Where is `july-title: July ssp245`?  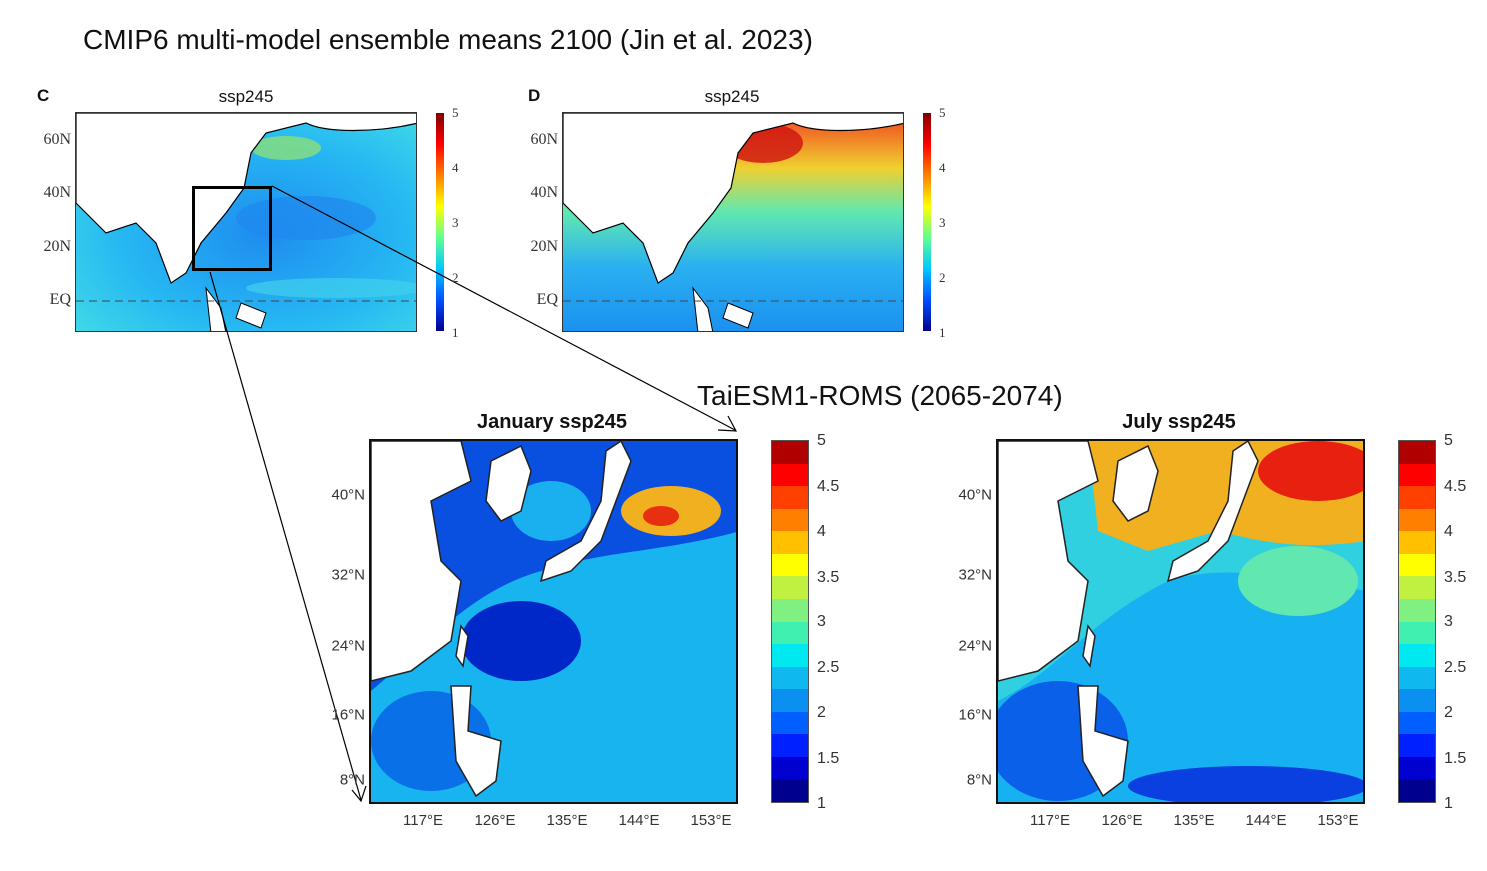 july-title: July ssp245 is located at coordinates (1179, 422).